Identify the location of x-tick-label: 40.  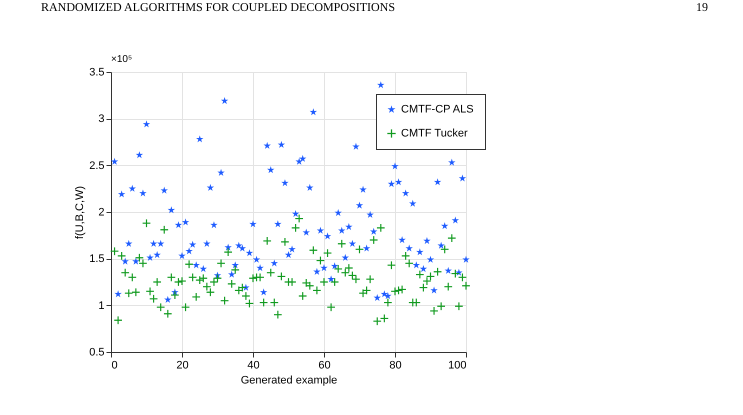
(253, 366).